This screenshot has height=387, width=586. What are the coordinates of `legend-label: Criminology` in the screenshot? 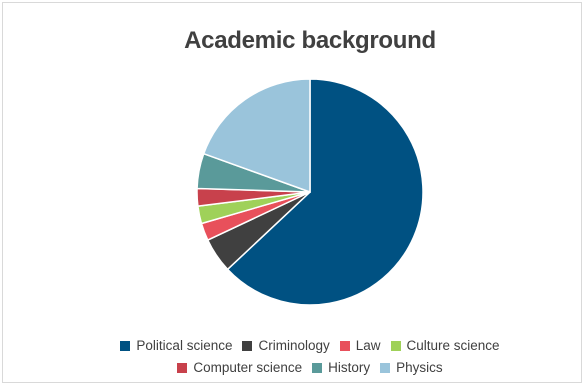 It's located at (294, 345).